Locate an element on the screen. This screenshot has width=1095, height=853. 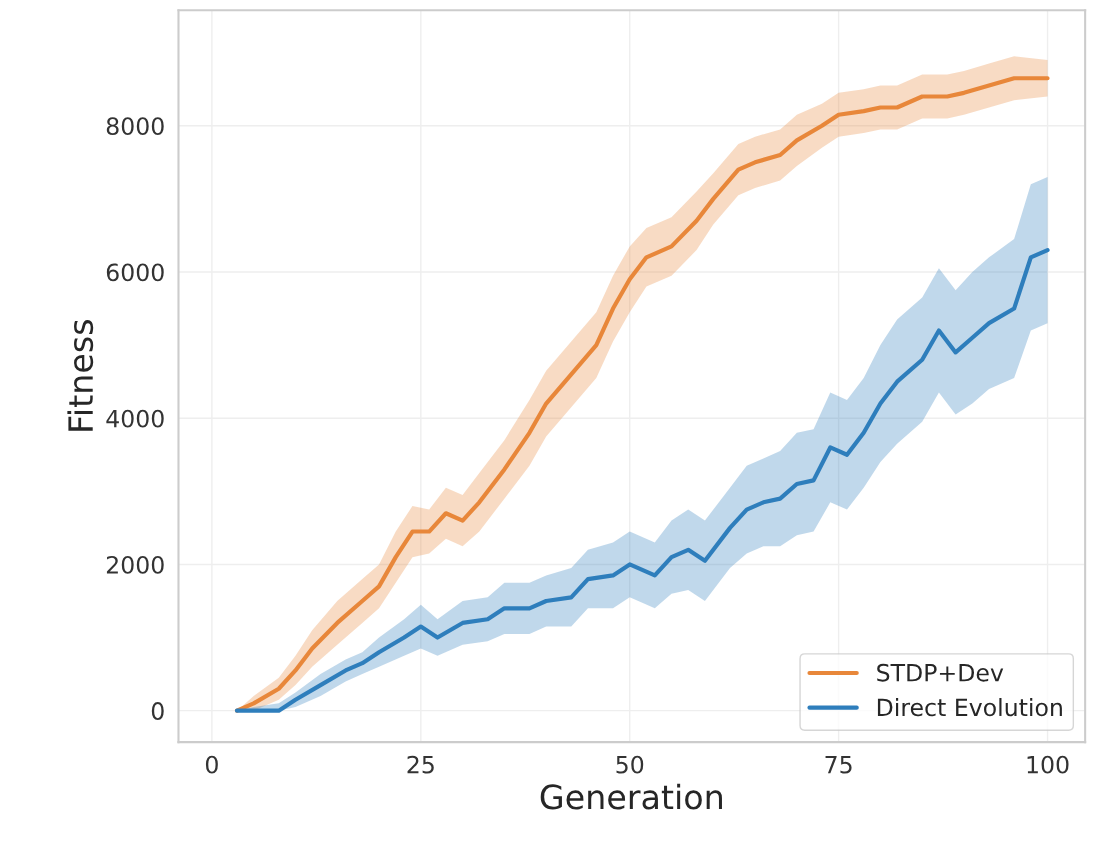
x-tick-label: 25 is located at coordinates (420, 764).